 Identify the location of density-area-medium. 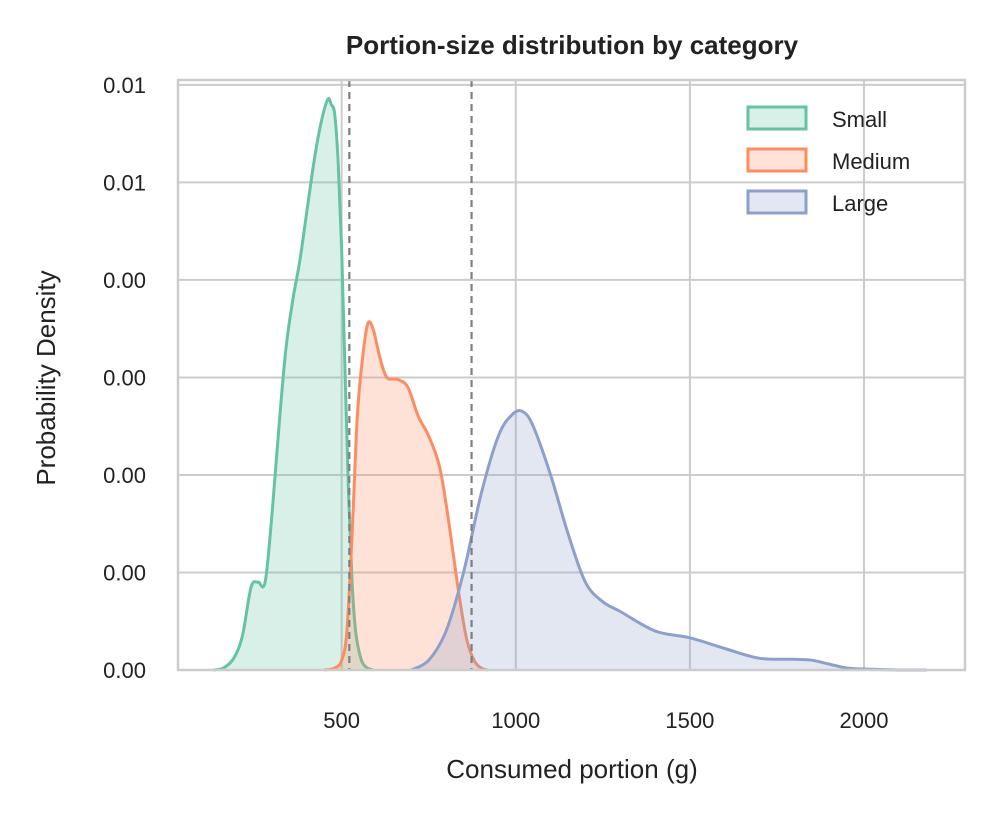
(406, 495).